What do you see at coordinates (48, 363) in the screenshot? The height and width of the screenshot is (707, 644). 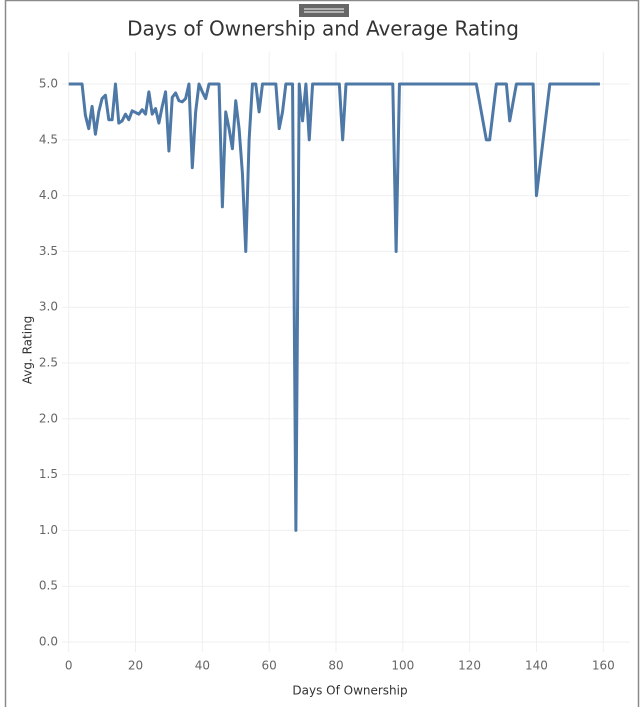 I see `y-tick-label: 2.5` at bounding box center [48, 363].